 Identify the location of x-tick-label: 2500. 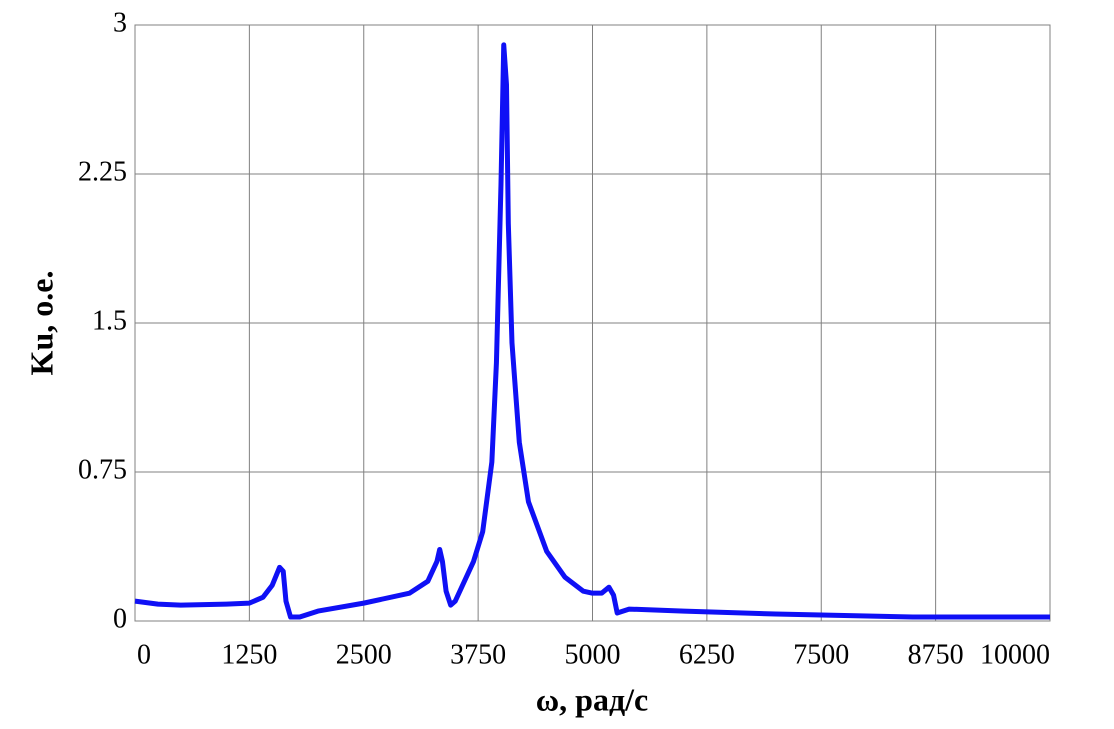
(364, 654).